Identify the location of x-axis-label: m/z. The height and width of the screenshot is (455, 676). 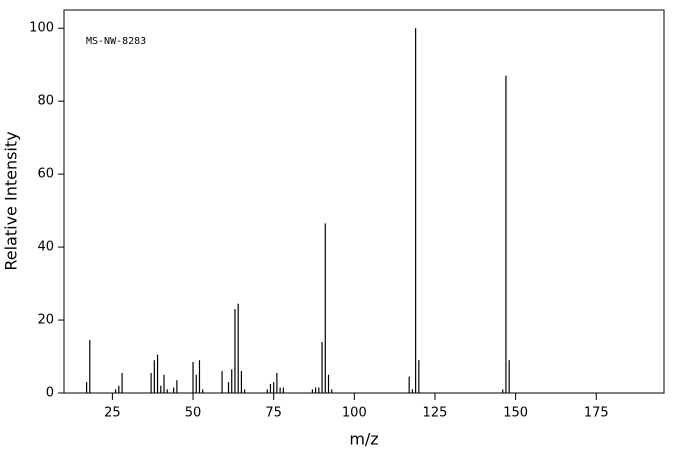
(363, 439).